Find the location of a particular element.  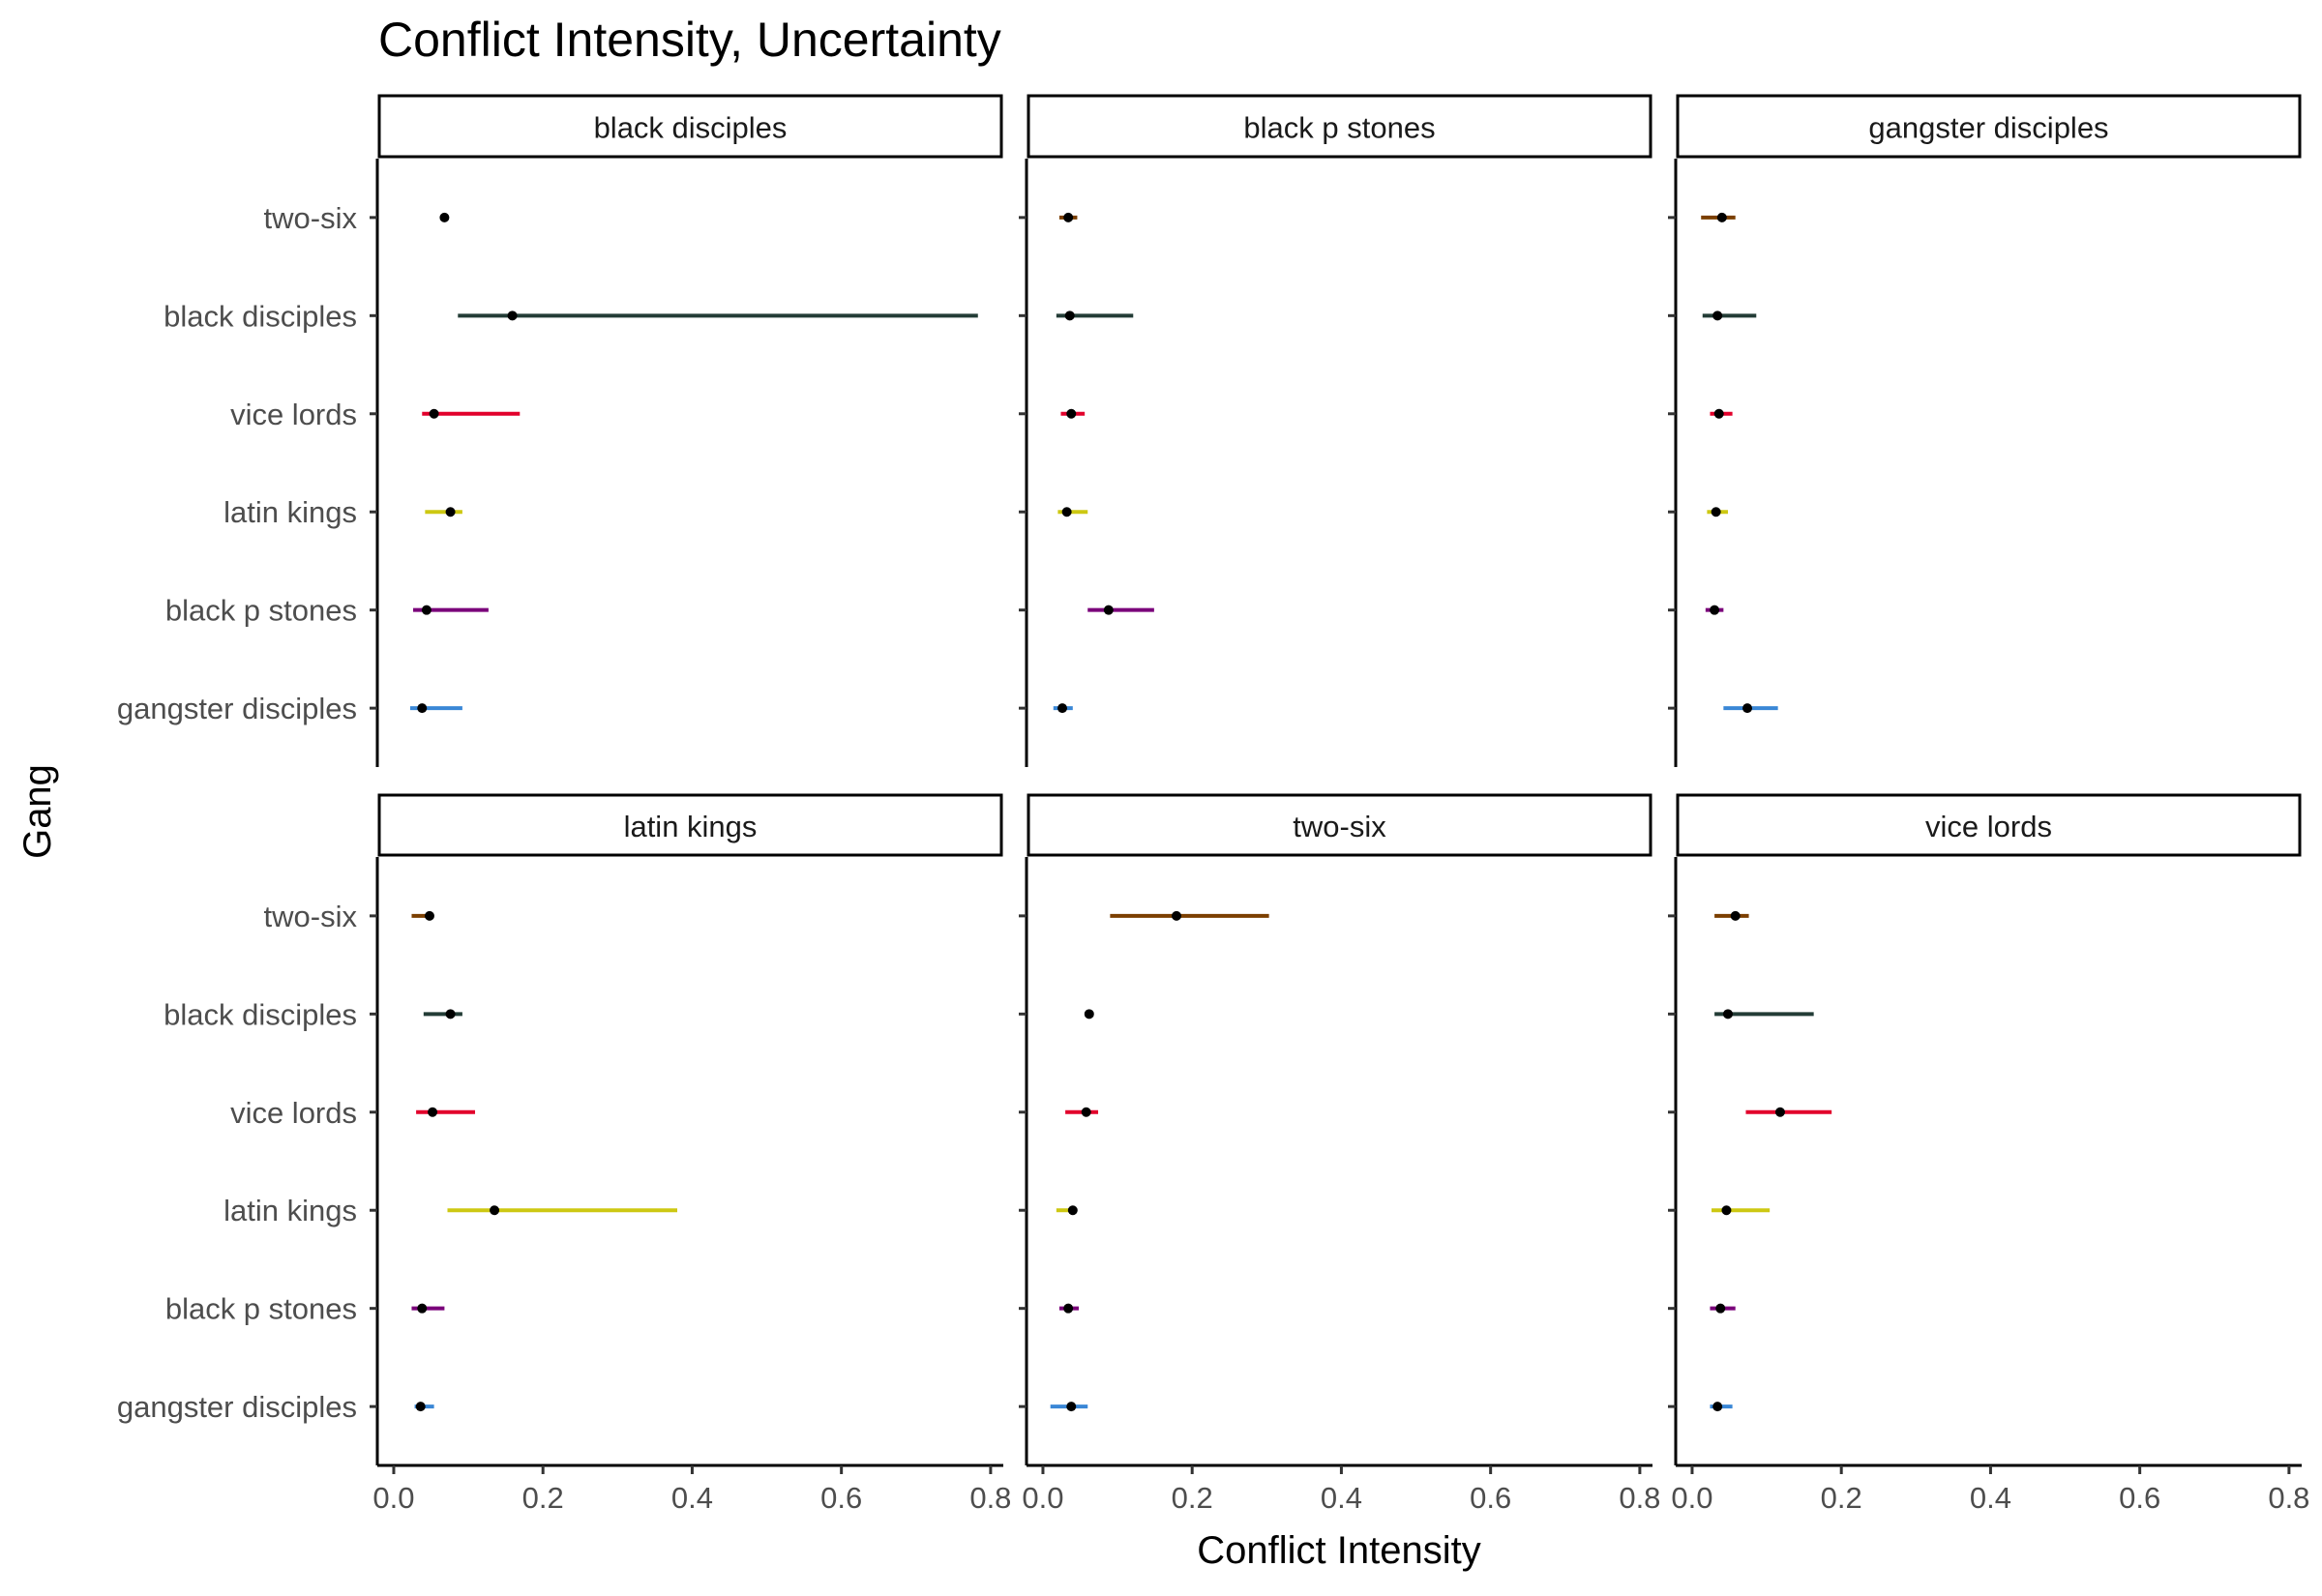

y-axis-label: Gang is located at coordinates (37, 811).